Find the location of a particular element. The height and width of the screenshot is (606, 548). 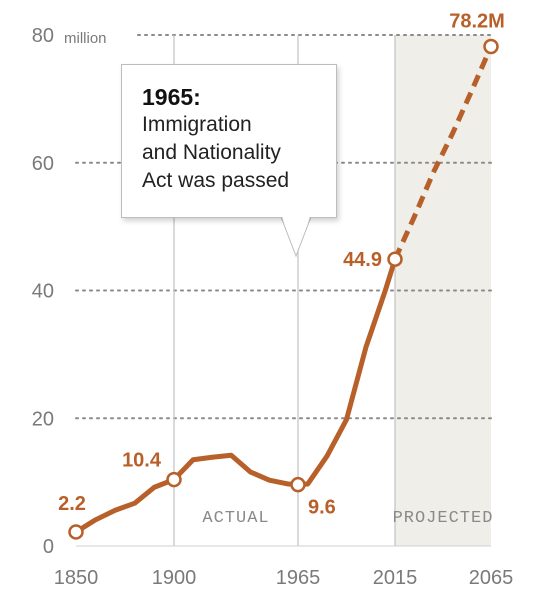

x-tick-label: 1965 is located at coordinates (298, 578).